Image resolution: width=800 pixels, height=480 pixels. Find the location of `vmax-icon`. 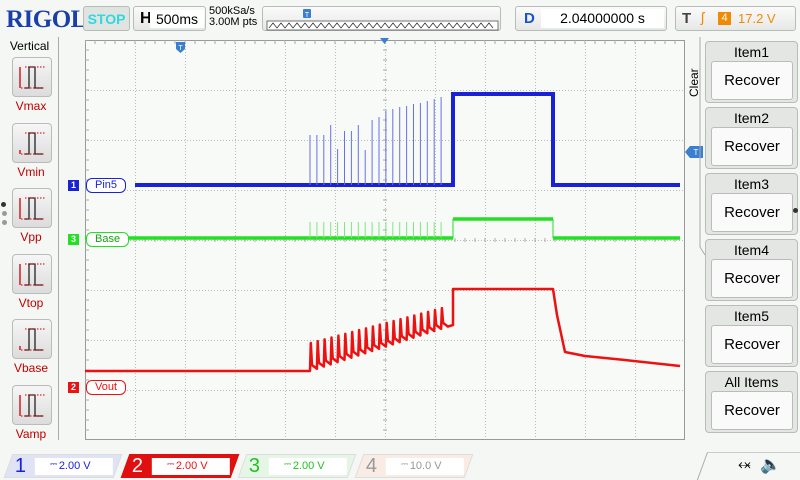

vmax-icon is located at coordinates (32, 77).